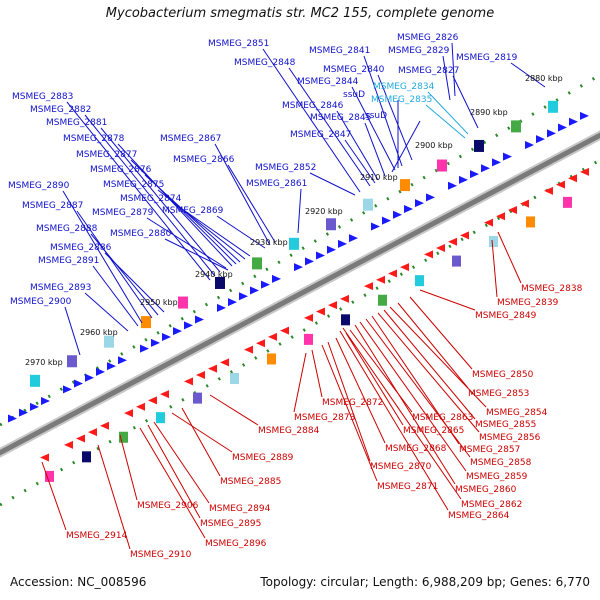  I want to click on gene-label: MSMEG_2851, so click(238, 44).